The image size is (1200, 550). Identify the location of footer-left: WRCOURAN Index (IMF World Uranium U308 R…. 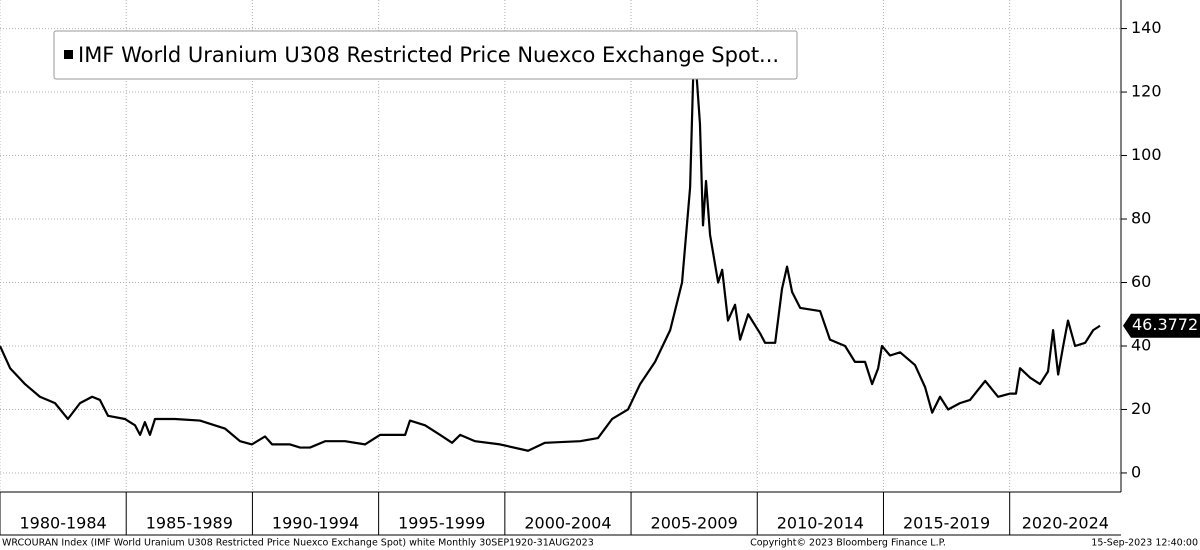
(298, 543).